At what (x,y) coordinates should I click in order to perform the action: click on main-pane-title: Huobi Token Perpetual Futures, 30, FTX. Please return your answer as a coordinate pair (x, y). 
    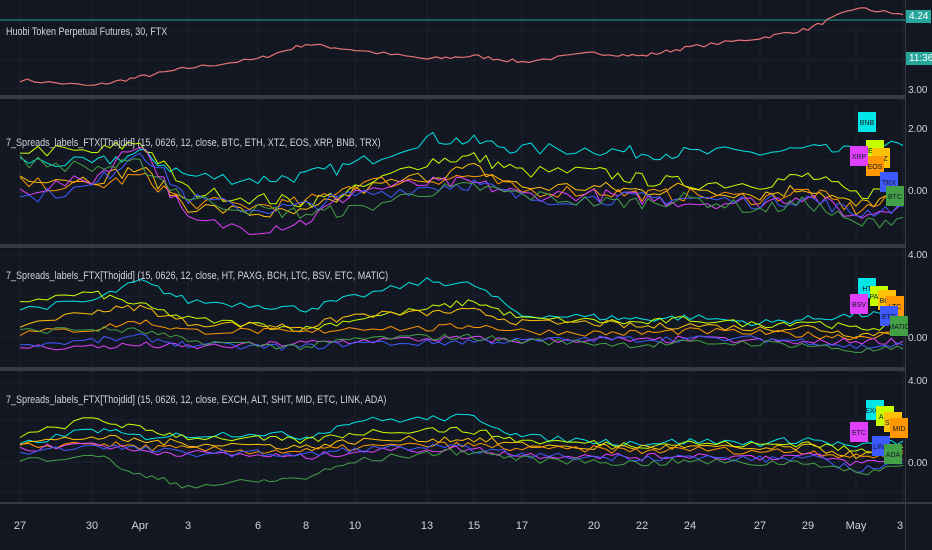
    Looking at the image, I should click on (87, 32).